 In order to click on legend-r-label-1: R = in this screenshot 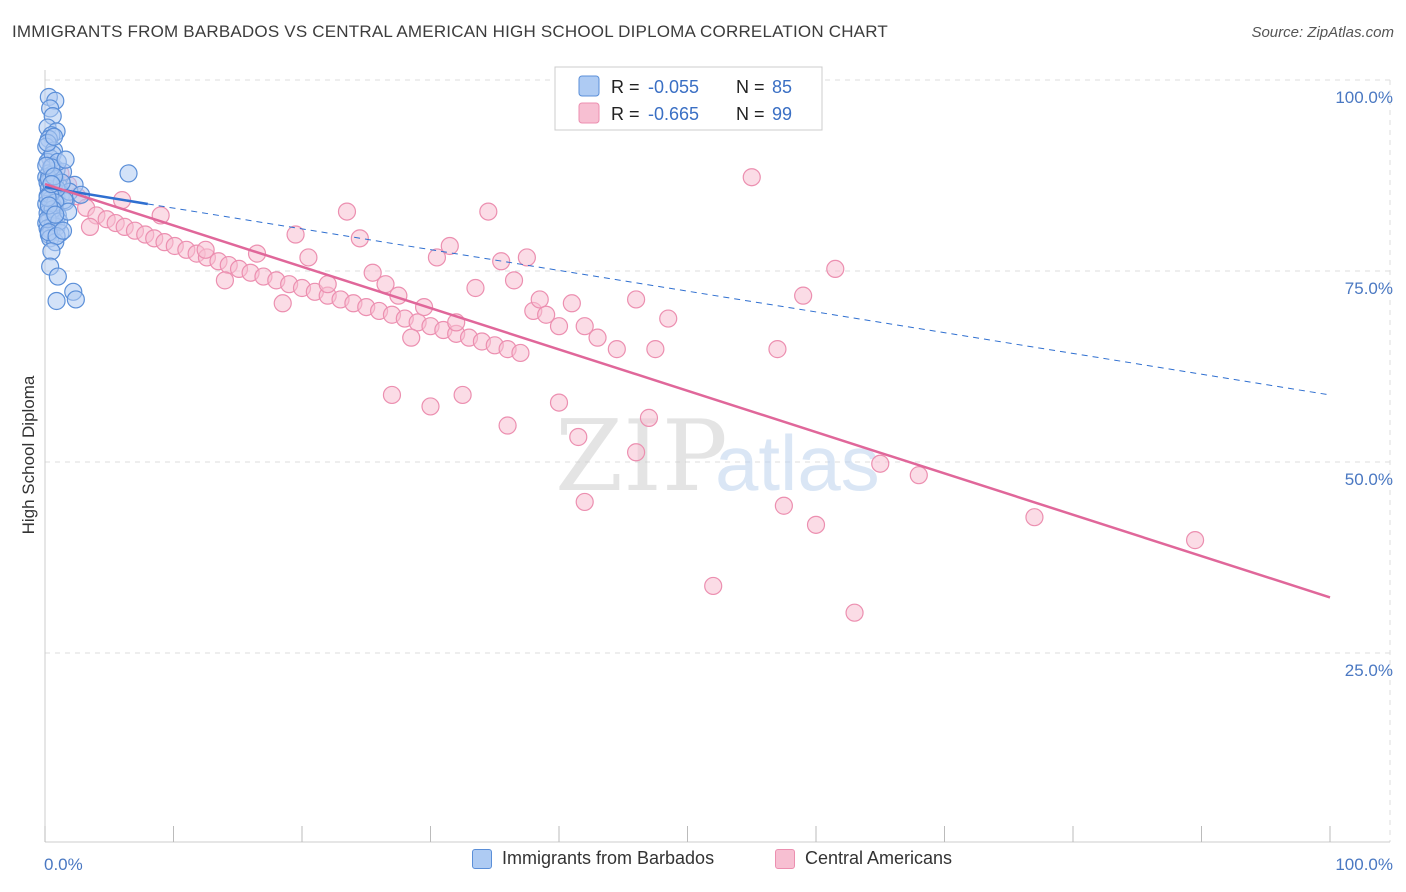, I will do `click(625, 87)`.